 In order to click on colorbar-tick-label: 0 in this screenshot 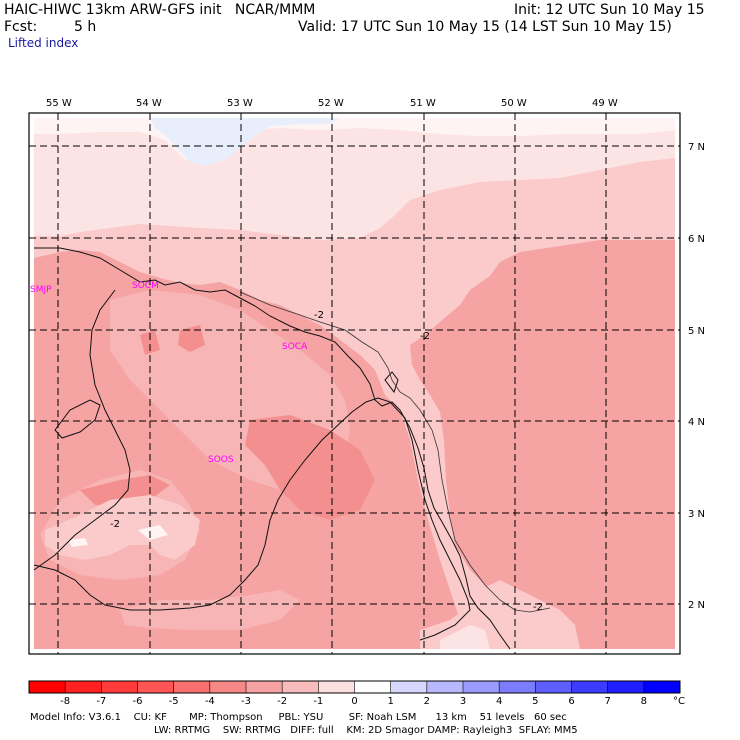, I will do `click(354, 701)`.